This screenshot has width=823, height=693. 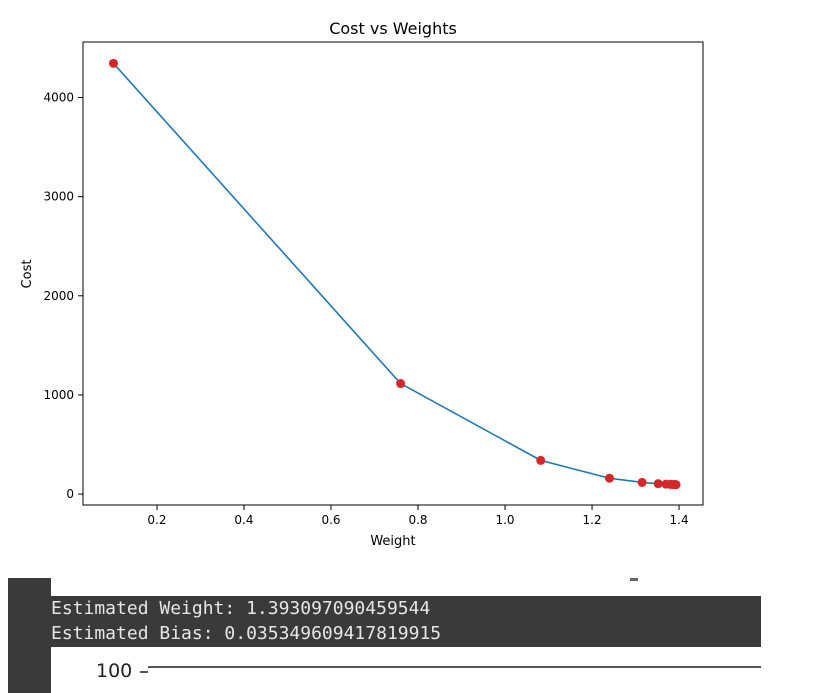 What do you see at coordinates (417, 520) in the screenshot?
I see `x-tick-label: 0.8` at bounding box center [417, 520].